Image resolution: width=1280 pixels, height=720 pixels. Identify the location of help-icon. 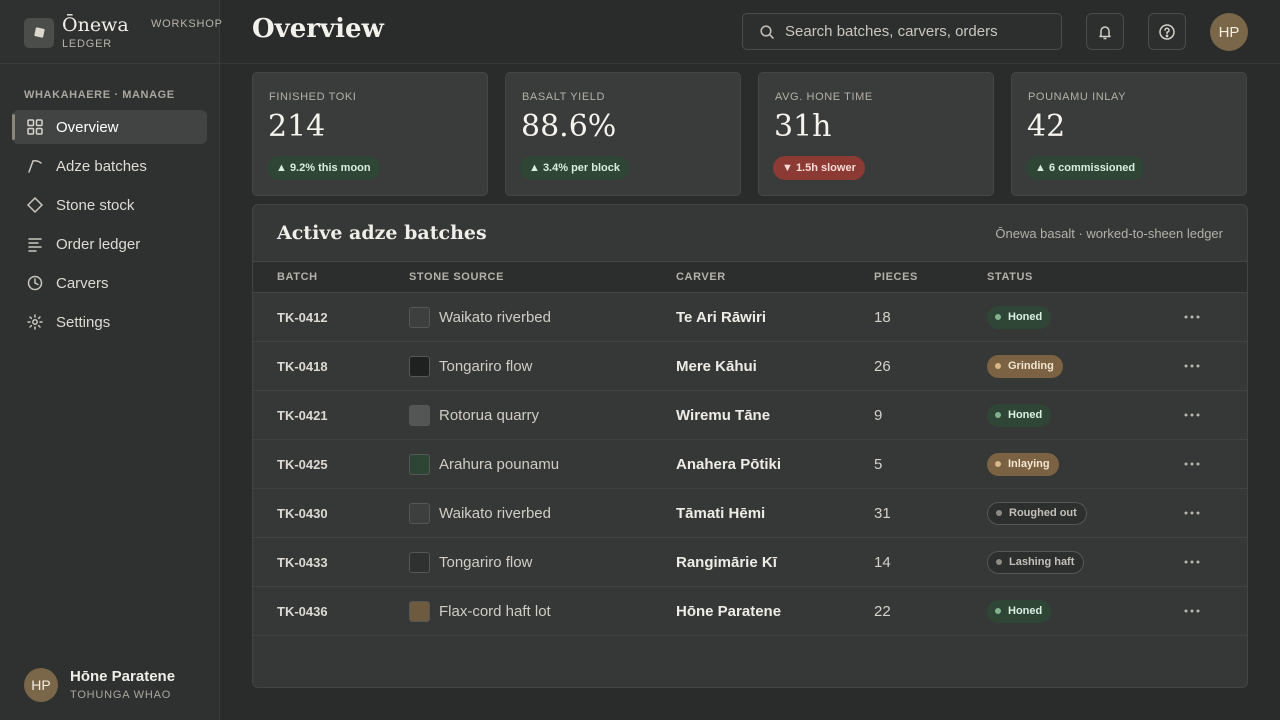
(1167, 31).